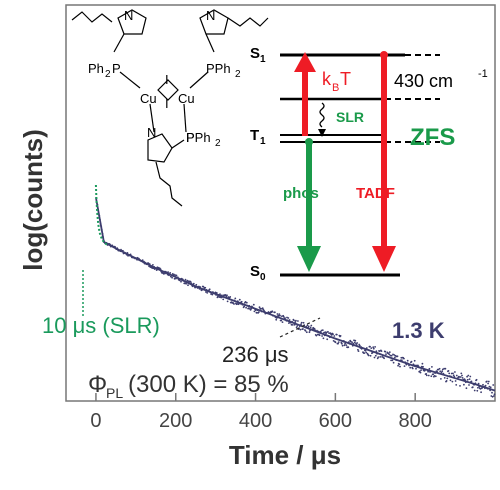 The height and width of the screenshot is (490, 500). Describe the element at coordinates (152, 118) in the screenshot. I see `cu-n-bond` at that location.